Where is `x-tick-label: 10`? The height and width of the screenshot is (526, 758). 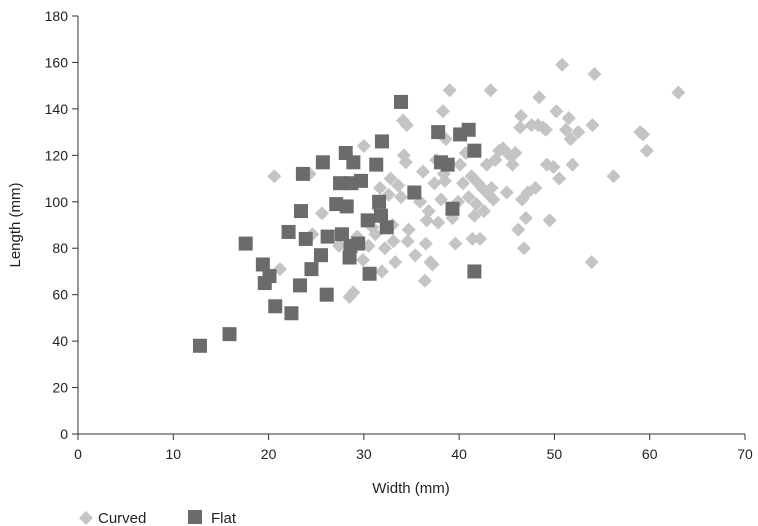 x-tick-label: 10 is located at coordinates (173, 454).